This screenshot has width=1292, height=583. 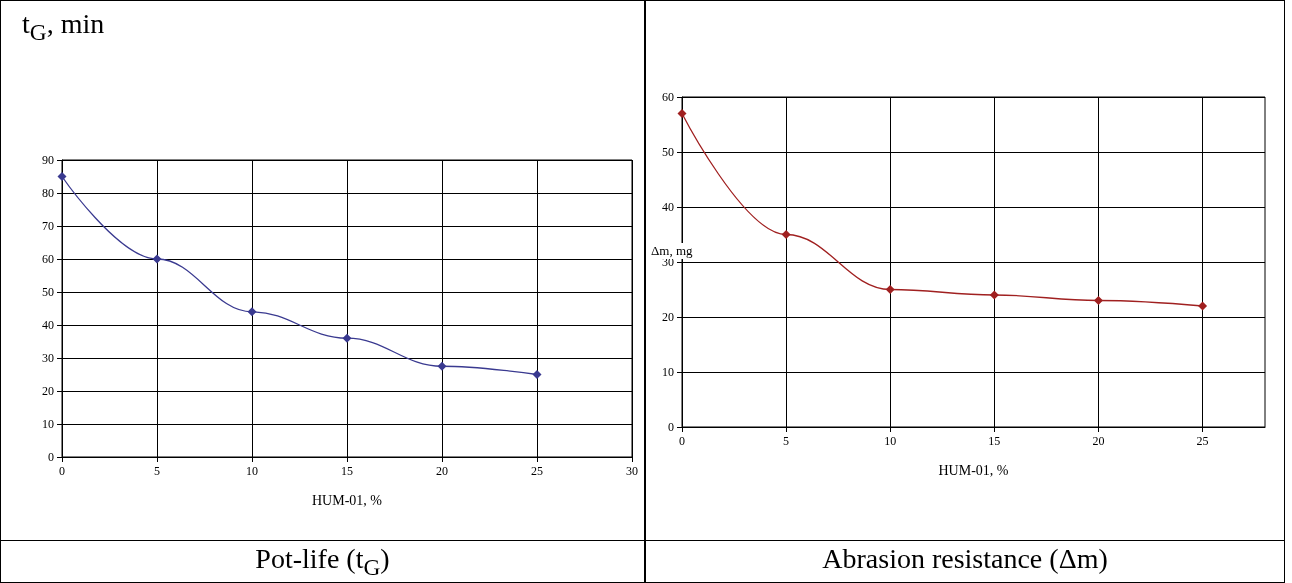 What do you see at coordinates (632, 471) in the screenshot?
I see `x-tick-label: 30` at bounding box center [632, 471].